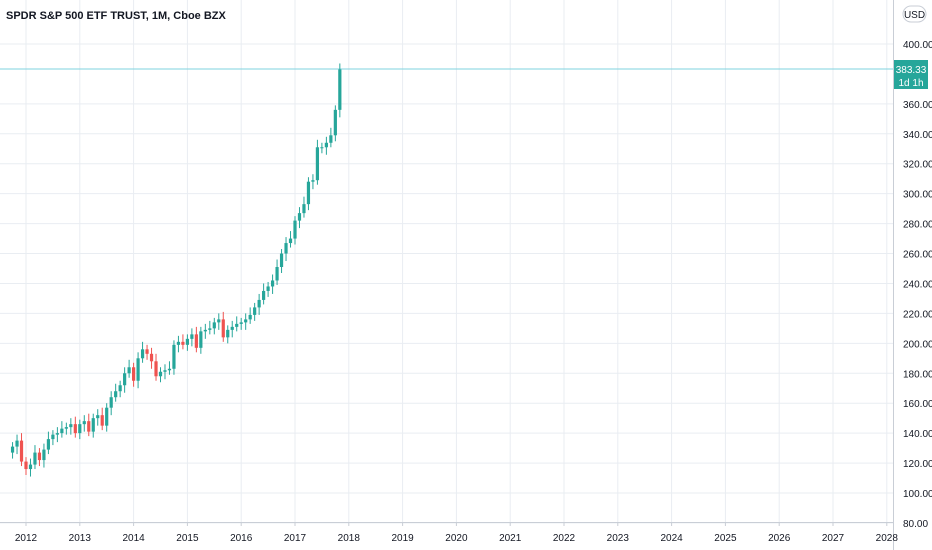 This screenshot has width=932, height=550. I want to click on y-tick-label: 340.00, so click(917, 135).